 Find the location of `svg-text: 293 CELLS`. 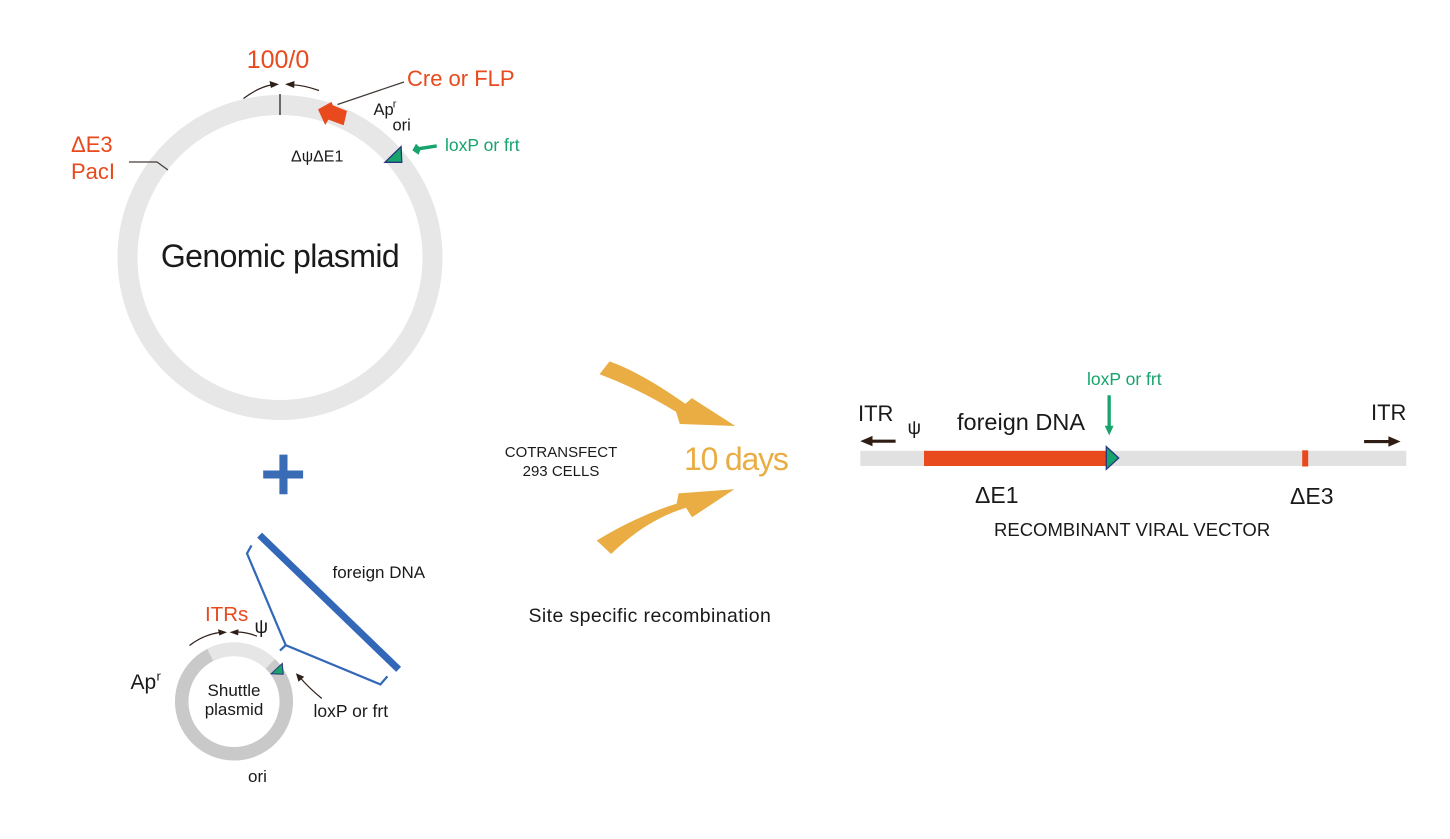

svg-text: 293 CELLS is located at coordinates (561, 471).